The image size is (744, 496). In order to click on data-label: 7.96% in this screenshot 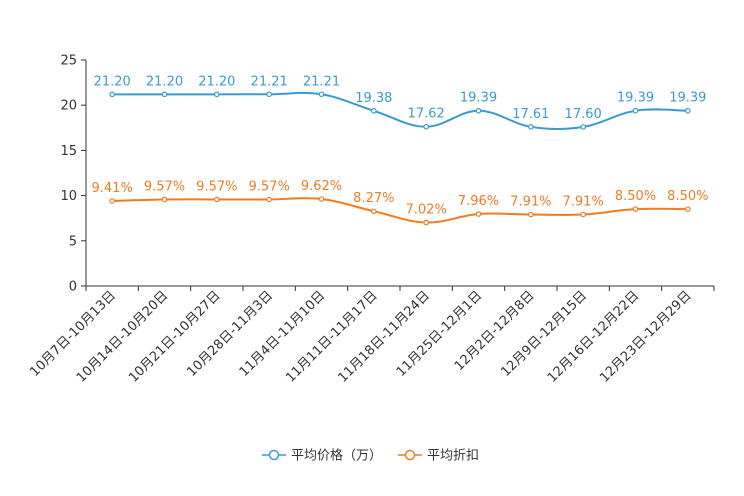, I will do `click(478, 201)`.